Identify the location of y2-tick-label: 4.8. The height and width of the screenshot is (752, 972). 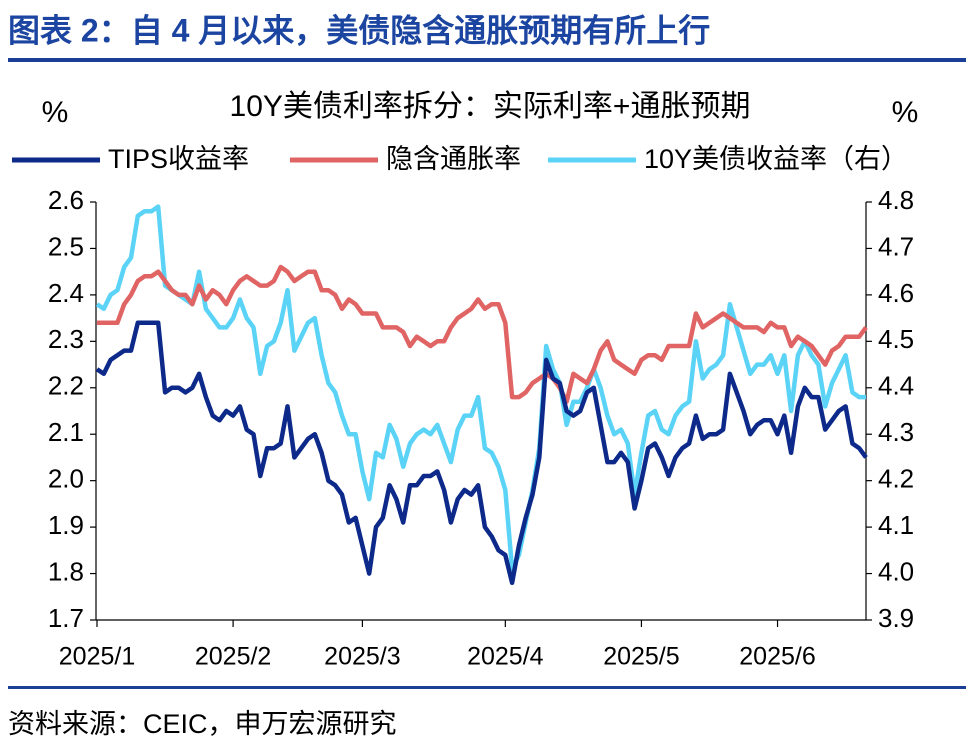
(896, 200).